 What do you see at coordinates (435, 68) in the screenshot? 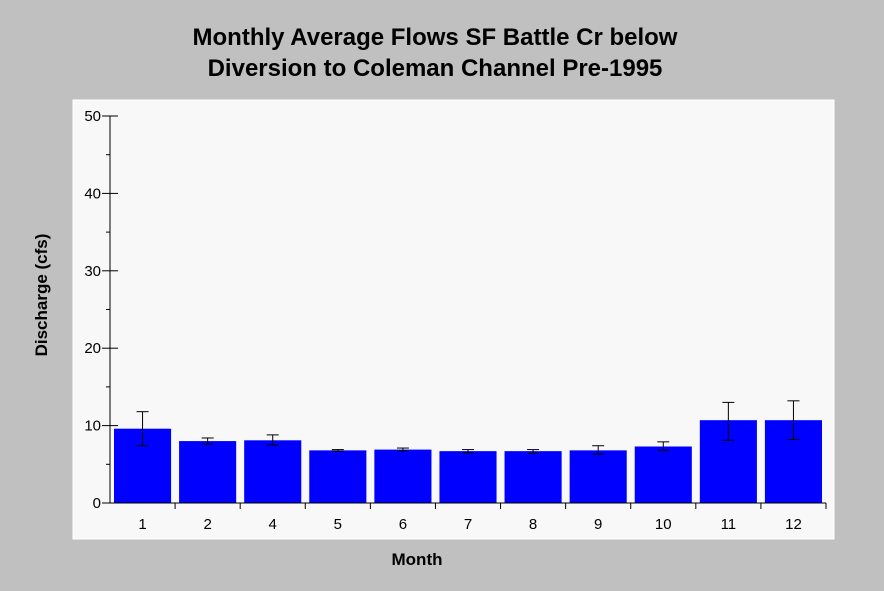
I see `chart-title-line-2: Diversion to Coleman Channel Pre-1995` at bounding box center [435, 68].